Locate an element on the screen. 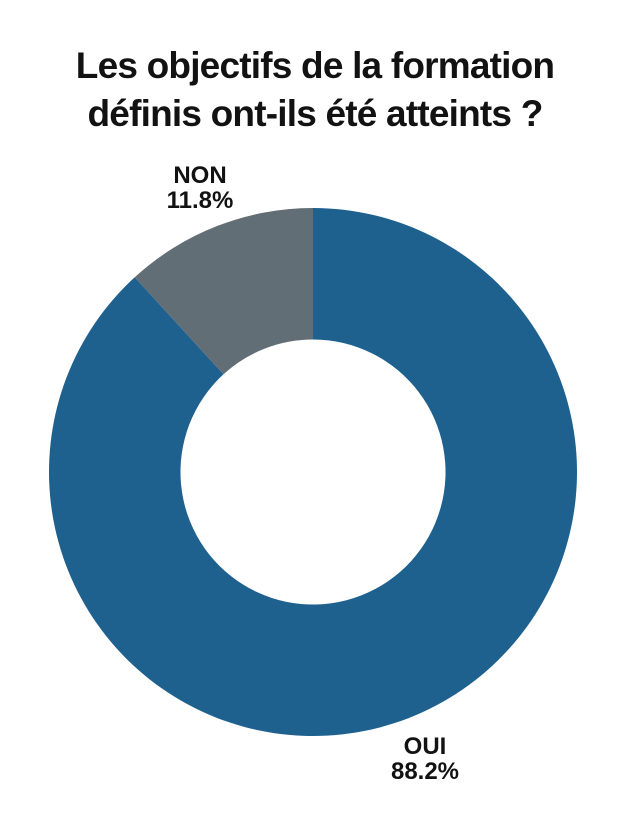  slice-label-oui: OUI 88.2% is located at coordinates (425, 759).